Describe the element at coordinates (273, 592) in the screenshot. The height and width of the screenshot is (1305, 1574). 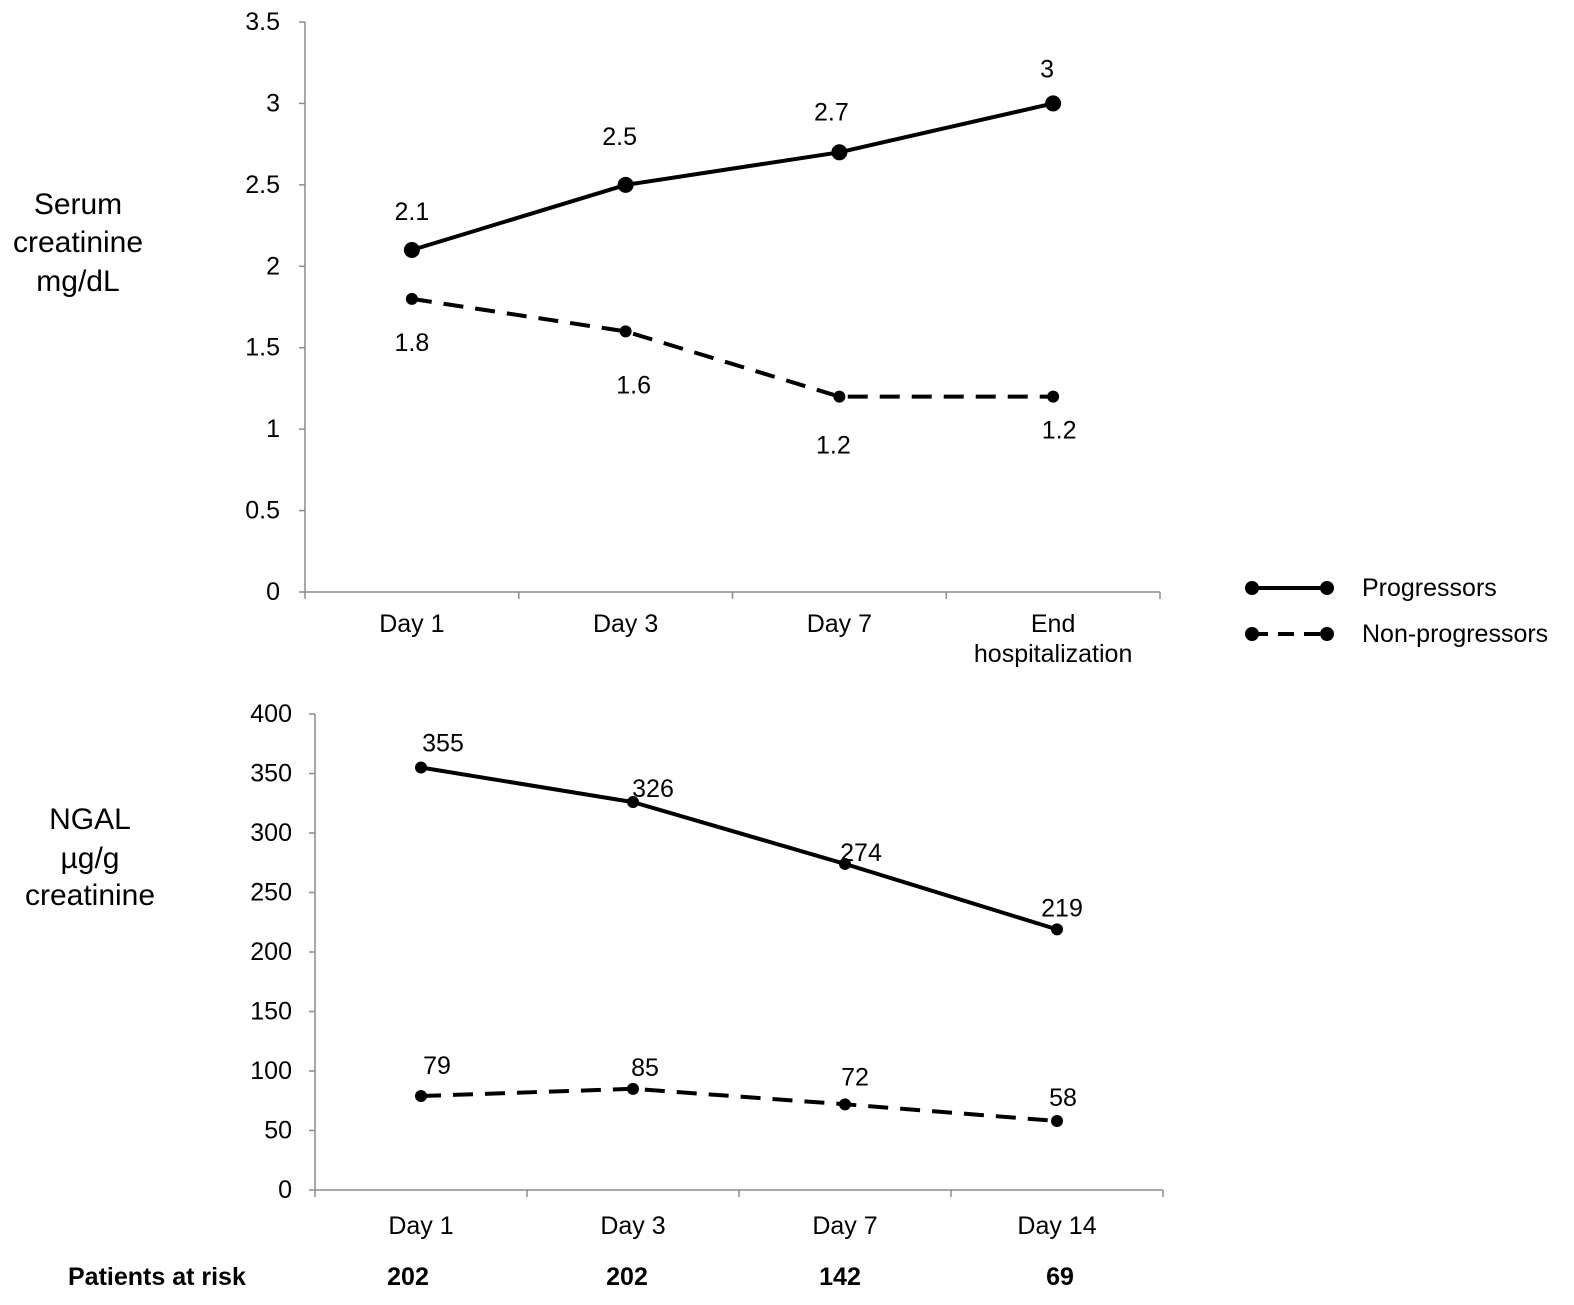
I see `scr-y-tick-label: 0` at that location.